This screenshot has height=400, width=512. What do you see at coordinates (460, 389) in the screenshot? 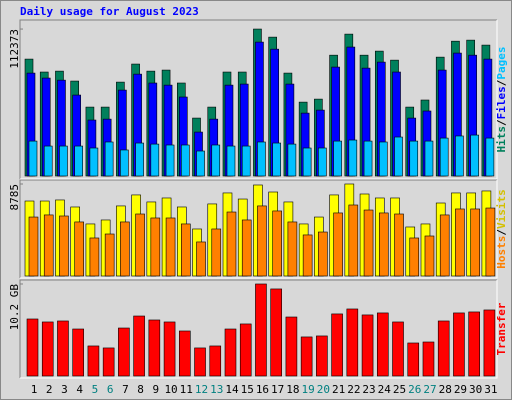
I see `x-tick-label: 29` at bounding box center [460, 389].